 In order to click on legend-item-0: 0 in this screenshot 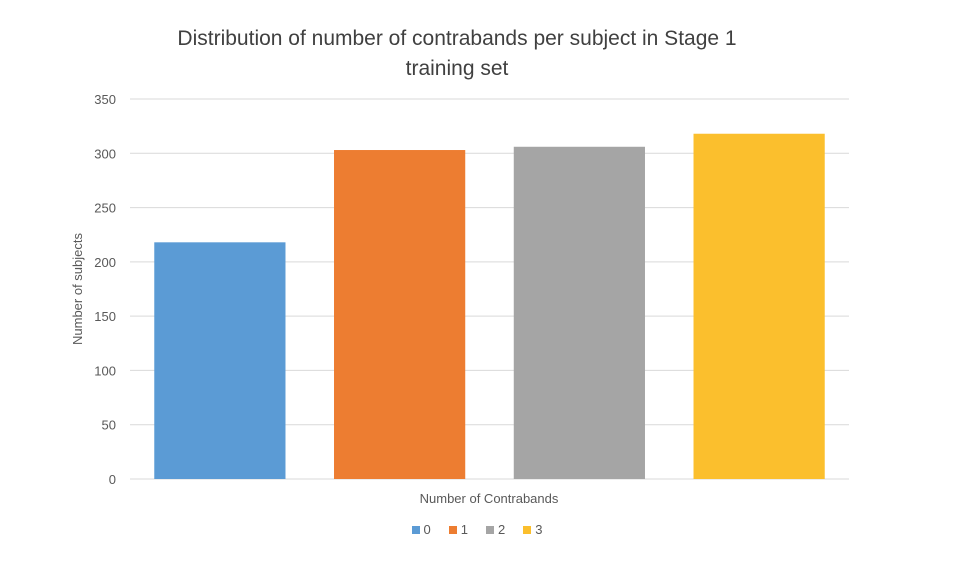, I will do `click(421, 529)`.